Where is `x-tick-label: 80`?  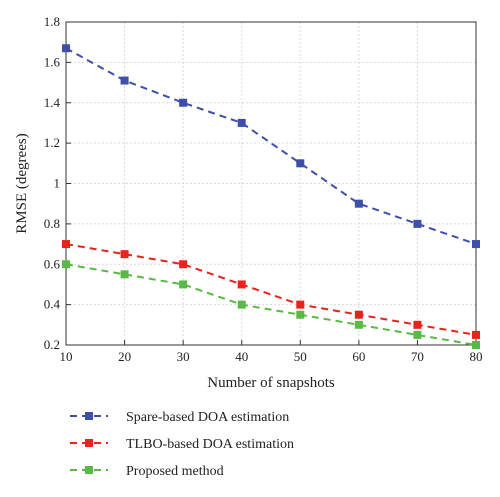 x-tick-label: 80 is located at coordinates (476, 356).